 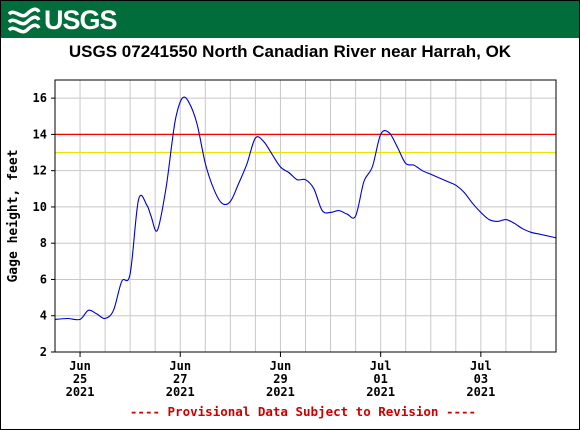 What do you see at coordinates (44, 225) in the screenshot?
I see `y-axis-ticks: 2 4 6 8 10 12 14 16` at bounding box center [44, 225].